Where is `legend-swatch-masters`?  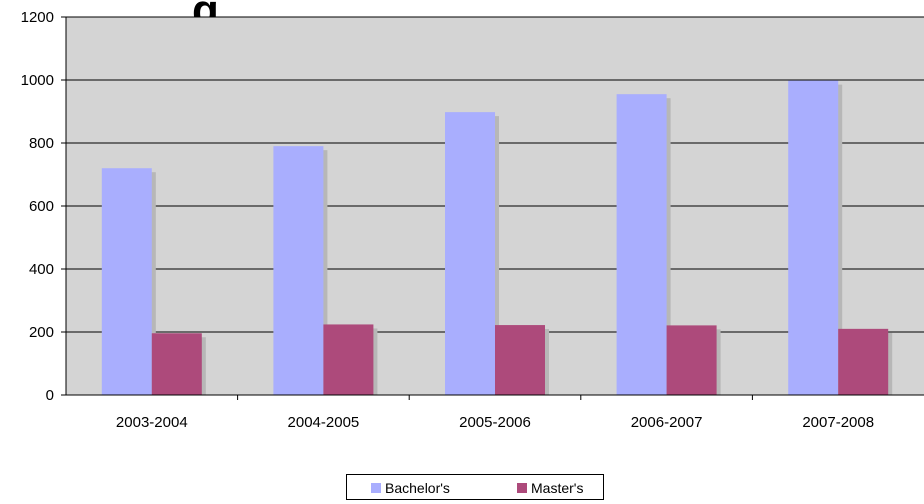 legend-swatch-masters is located at coordinates (522, 488).